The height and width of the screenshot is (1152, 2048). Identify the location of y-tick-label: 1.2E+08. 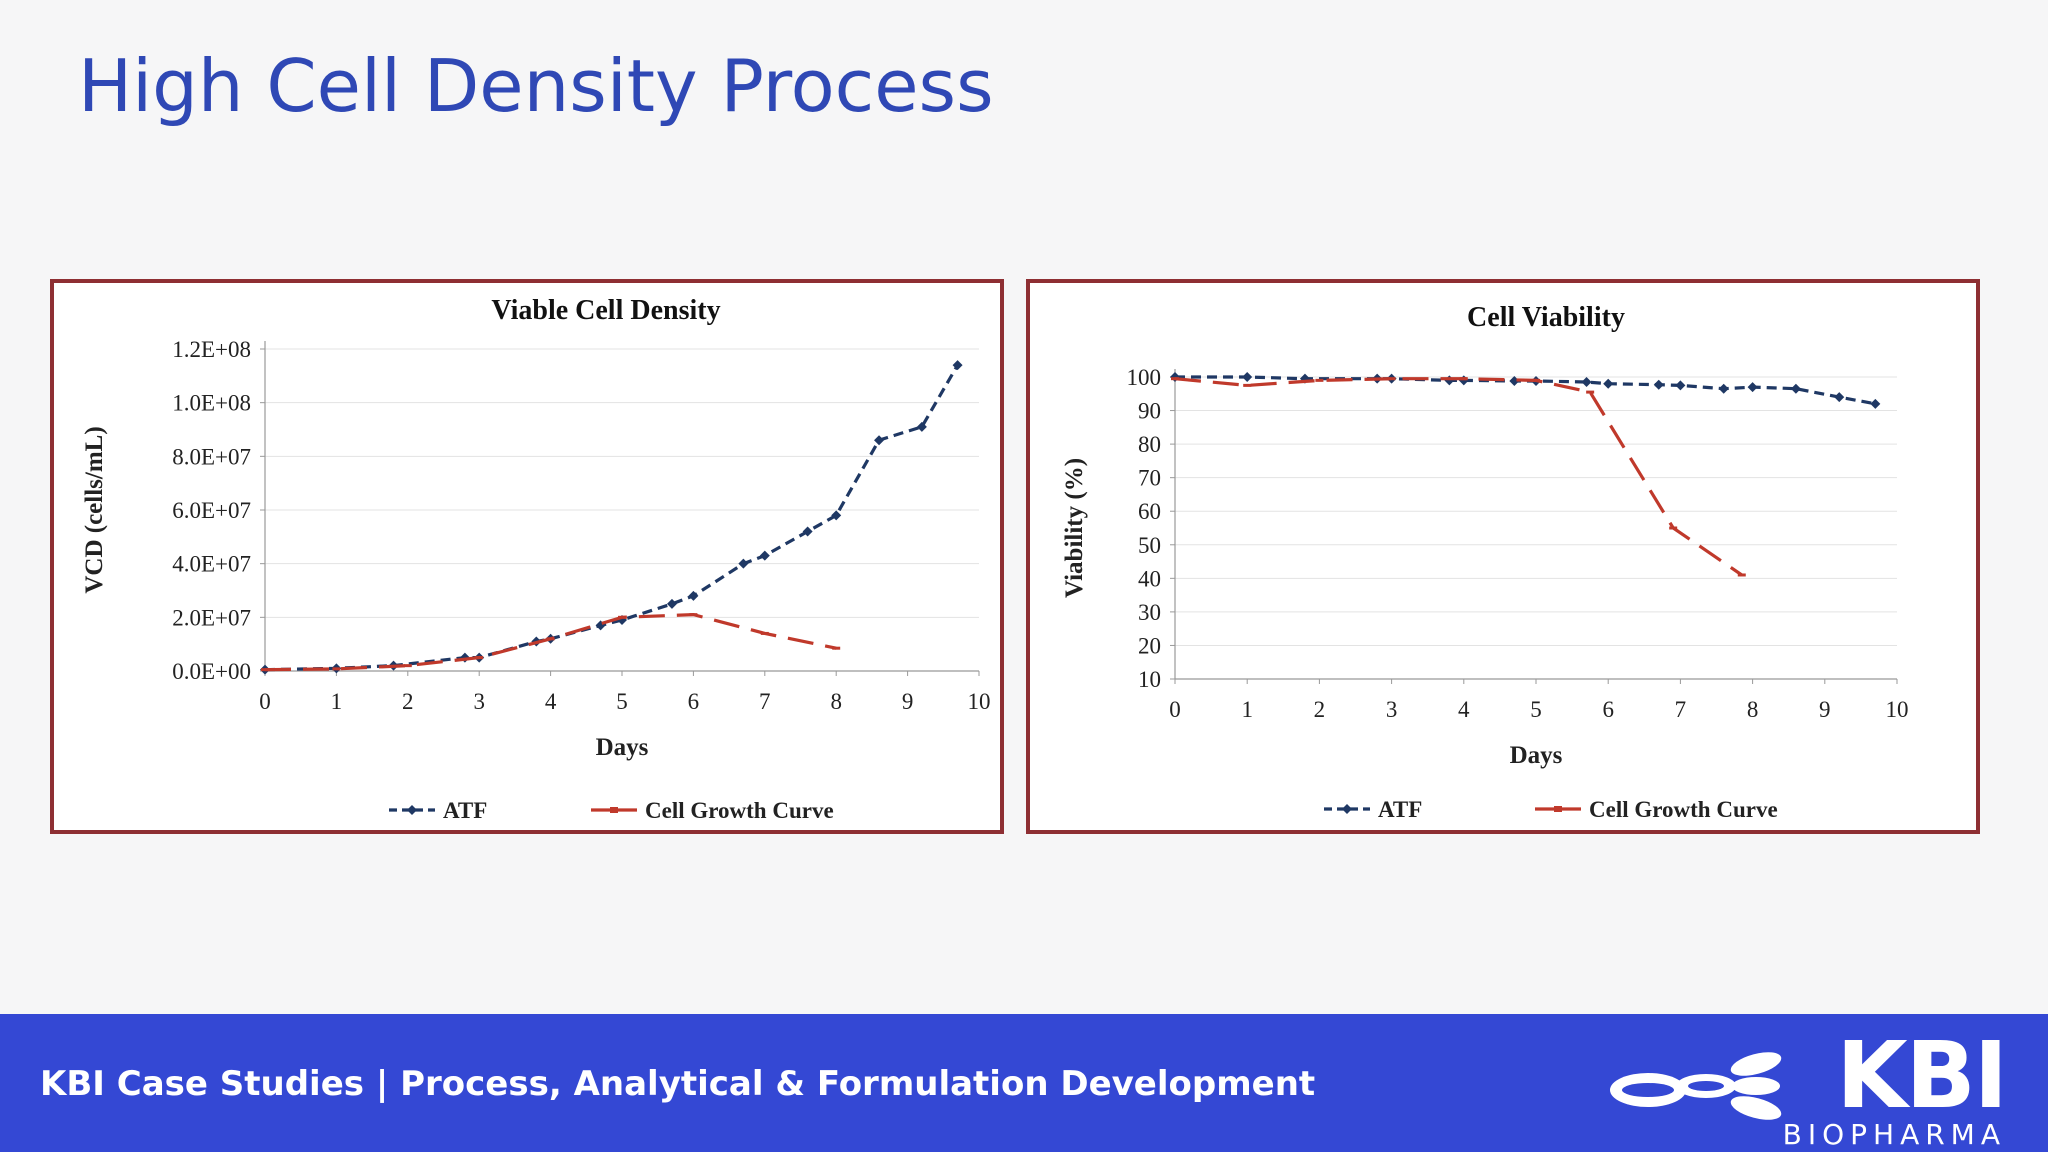
(211, 349).